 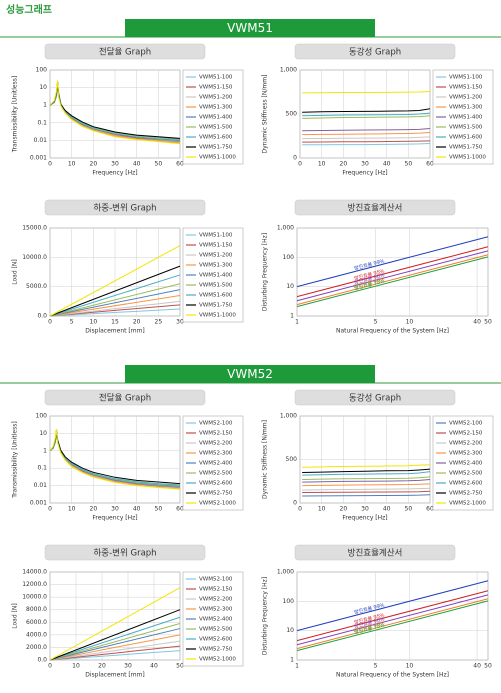 What do you see at coordinates (467, 158) in the screenshot?
I see `legend-label: VWM51-1000` at bounding box center [467, 158].